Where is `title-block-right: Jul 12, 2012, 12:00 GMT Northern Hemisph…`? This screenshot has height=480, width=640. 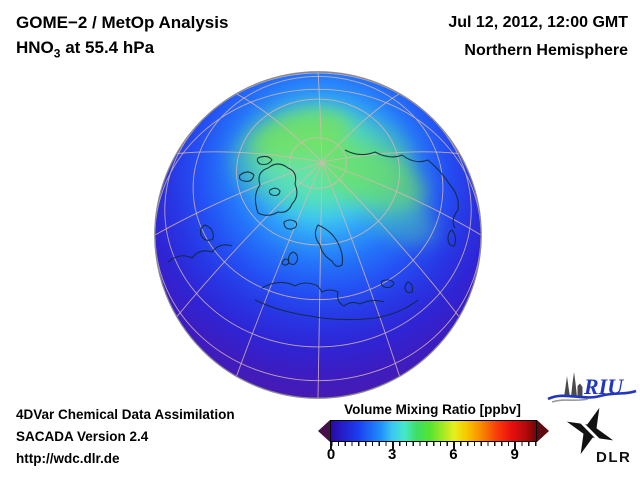 title-block-right: Jul 12, 2012, 12:00 GMT Northern Hemisph… is located at coordinates (538, 37).